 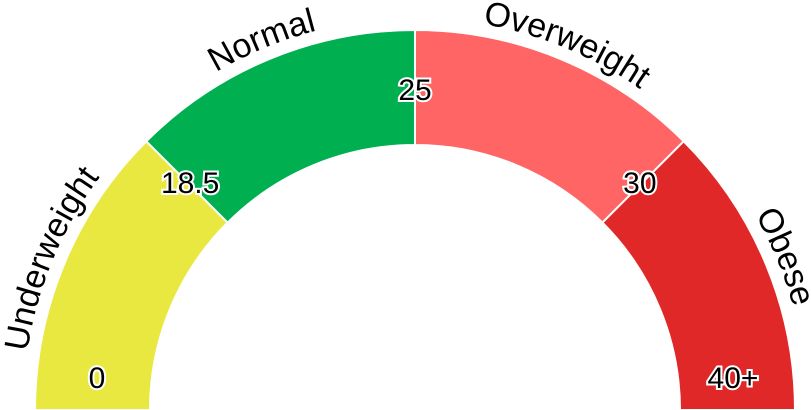 What do you see at coordinates (414, 90) in the screenshot?
I see `tick-label: 25` at bounding box center [414, 90].